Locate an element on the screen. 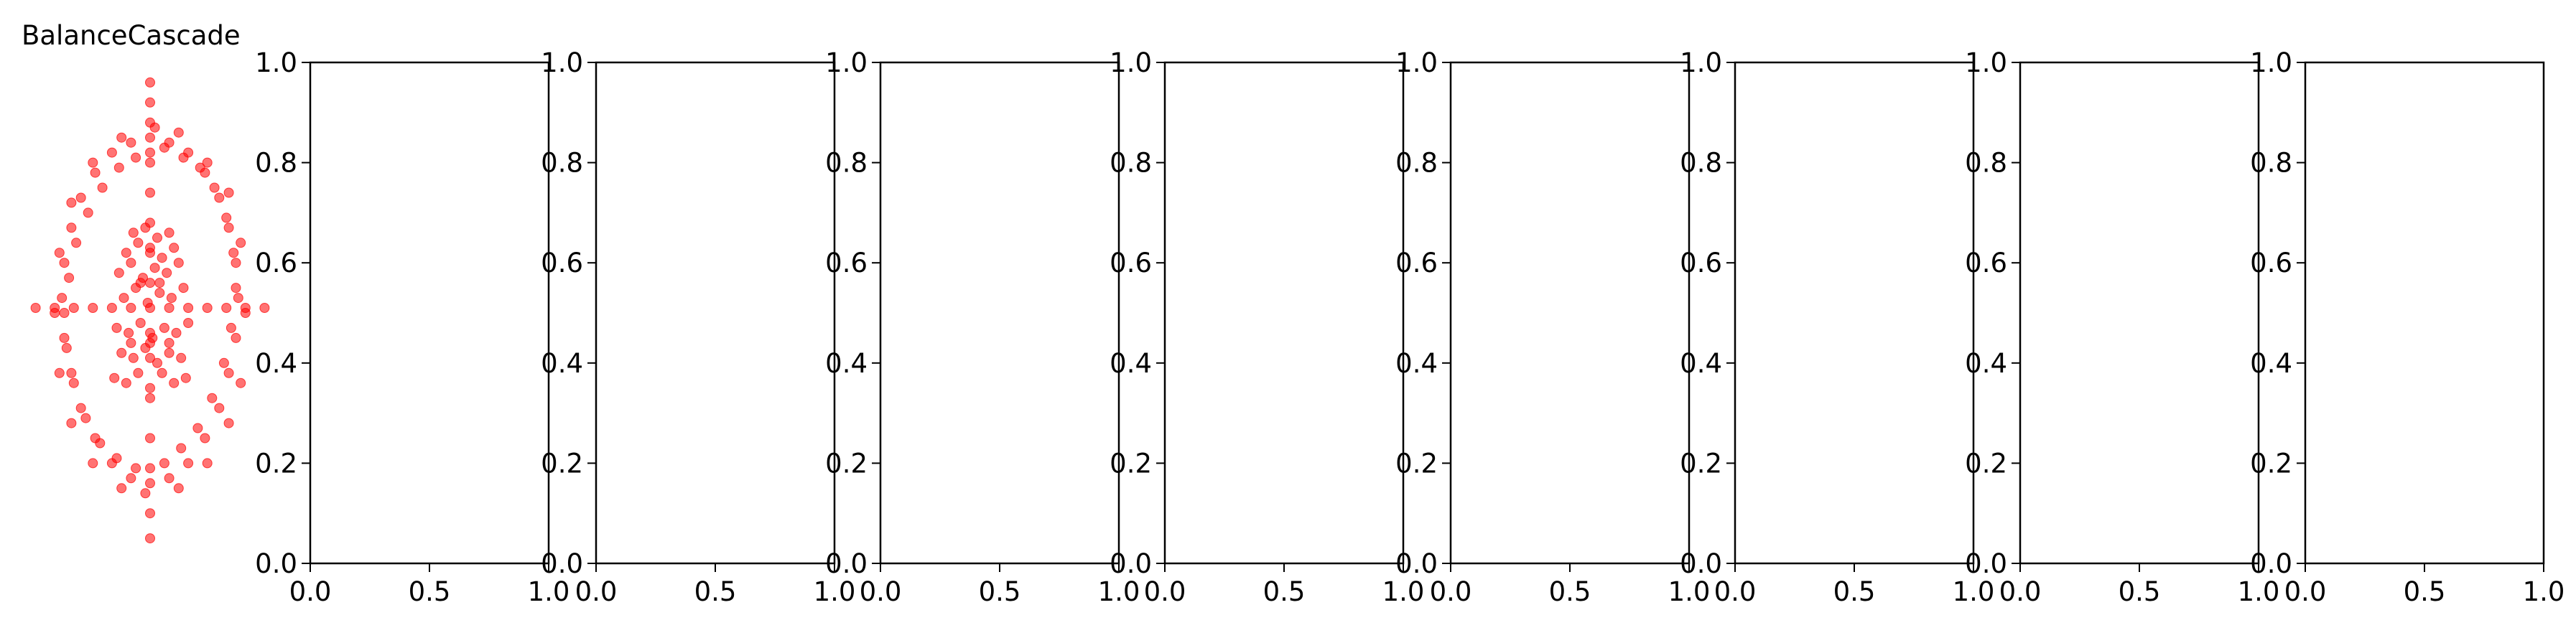 The image size is (2576, 633). subplot-3: 0.0 0.5 1.0 0.0 0.2 0.4 0.6 0.8 1.0 is located at coordinates (698, 327).